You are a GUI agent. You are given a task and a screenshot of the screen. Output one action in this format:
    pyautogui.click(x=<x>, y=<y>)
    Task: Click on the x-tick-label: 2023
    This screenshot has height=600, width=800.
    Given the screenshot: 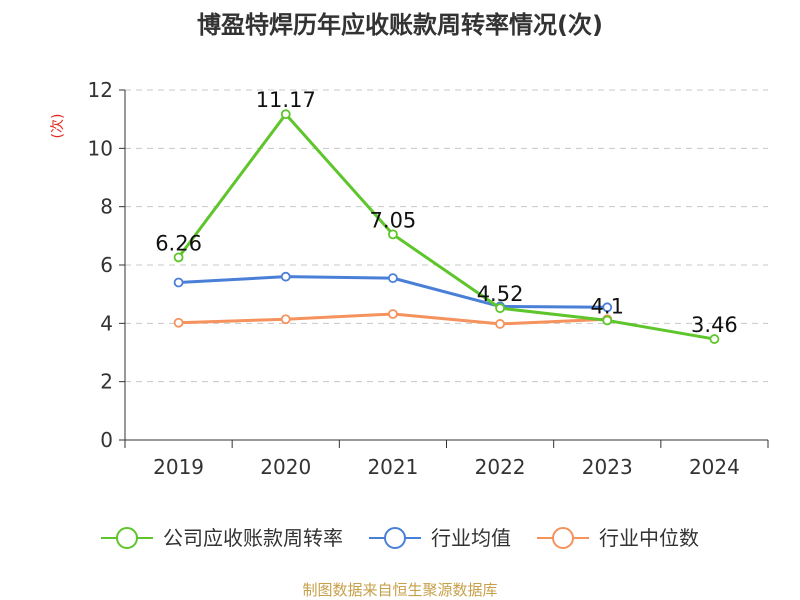 What is the action you would take?
    pyautogui.click(x=607, y=467)
    